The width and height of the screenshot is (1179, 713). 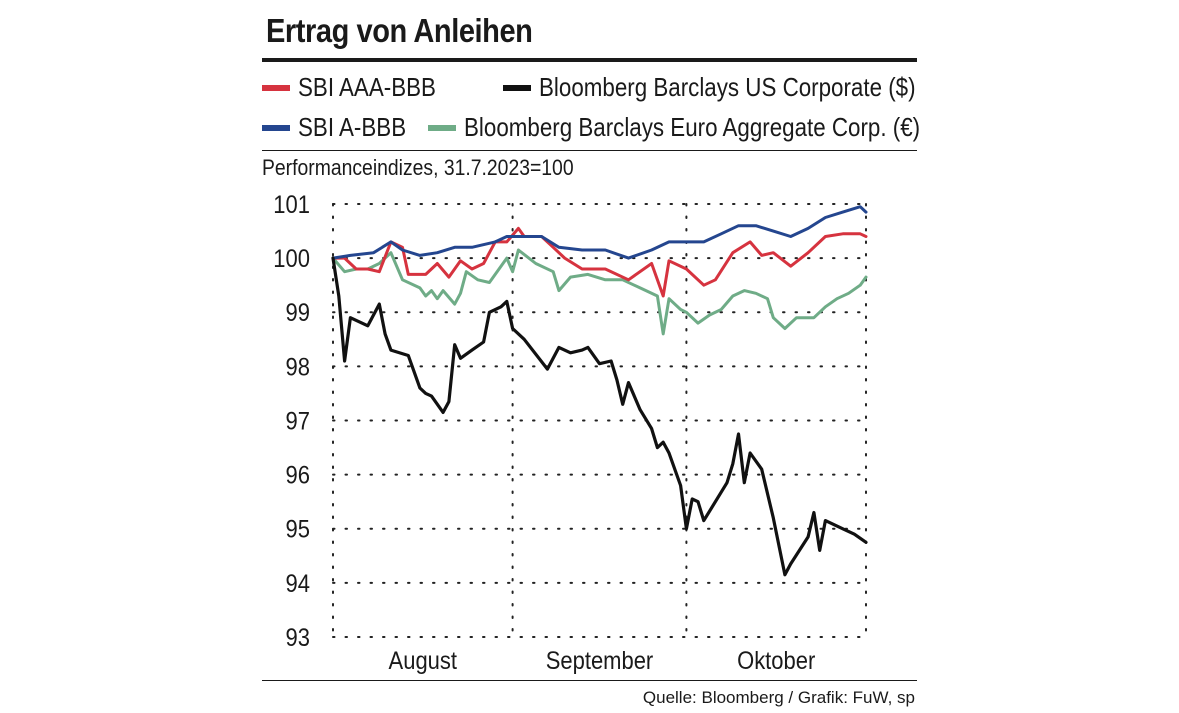 What do you see at coordinates (517, 87) in the screenshot?
I see `legend-swatch-us-corporate` at bounding box center [517, 87].